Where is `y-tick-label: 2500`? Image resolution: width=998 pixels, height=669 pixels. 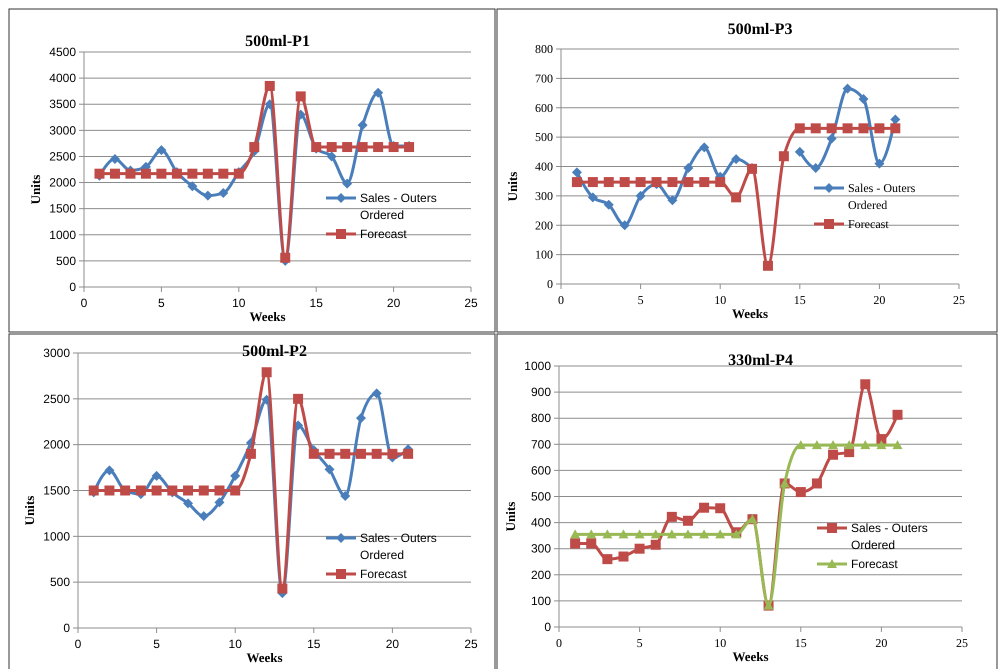 y-tick-label: 2500 is located at coordinates (62, 156).